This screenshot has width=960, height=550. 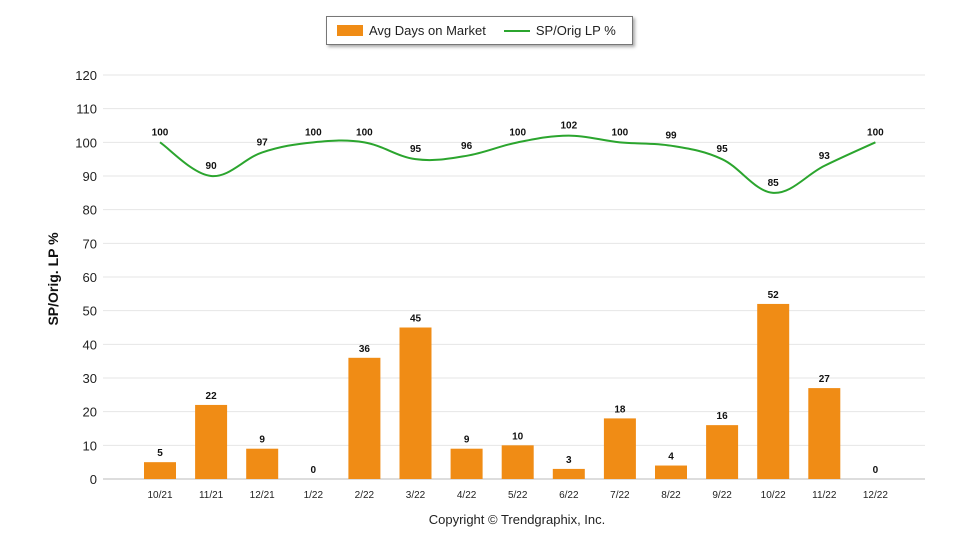 I want to click on bar-11/21, so click(x=211, y=441).